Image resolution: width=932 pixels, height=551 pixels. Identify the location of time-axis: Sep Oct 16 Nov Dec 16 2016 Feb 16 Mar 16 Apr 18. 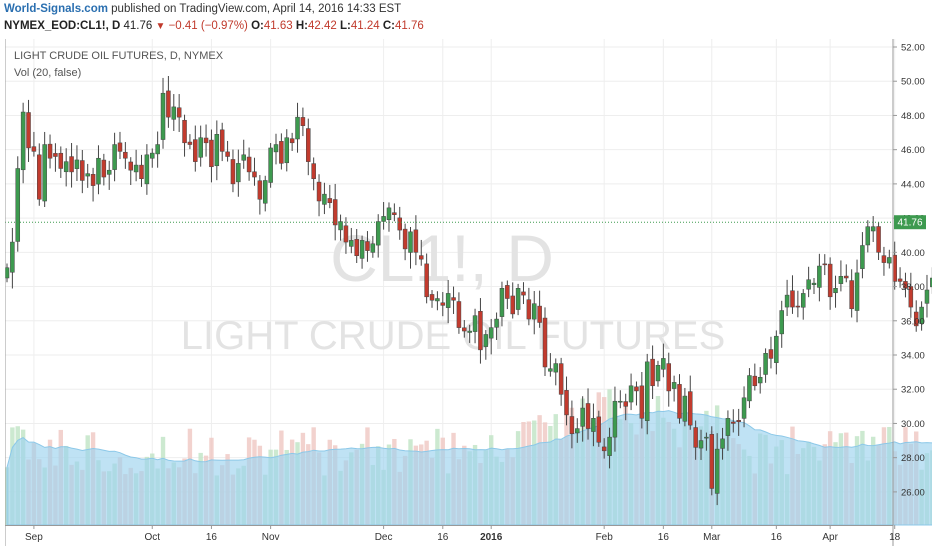
(463, 534).